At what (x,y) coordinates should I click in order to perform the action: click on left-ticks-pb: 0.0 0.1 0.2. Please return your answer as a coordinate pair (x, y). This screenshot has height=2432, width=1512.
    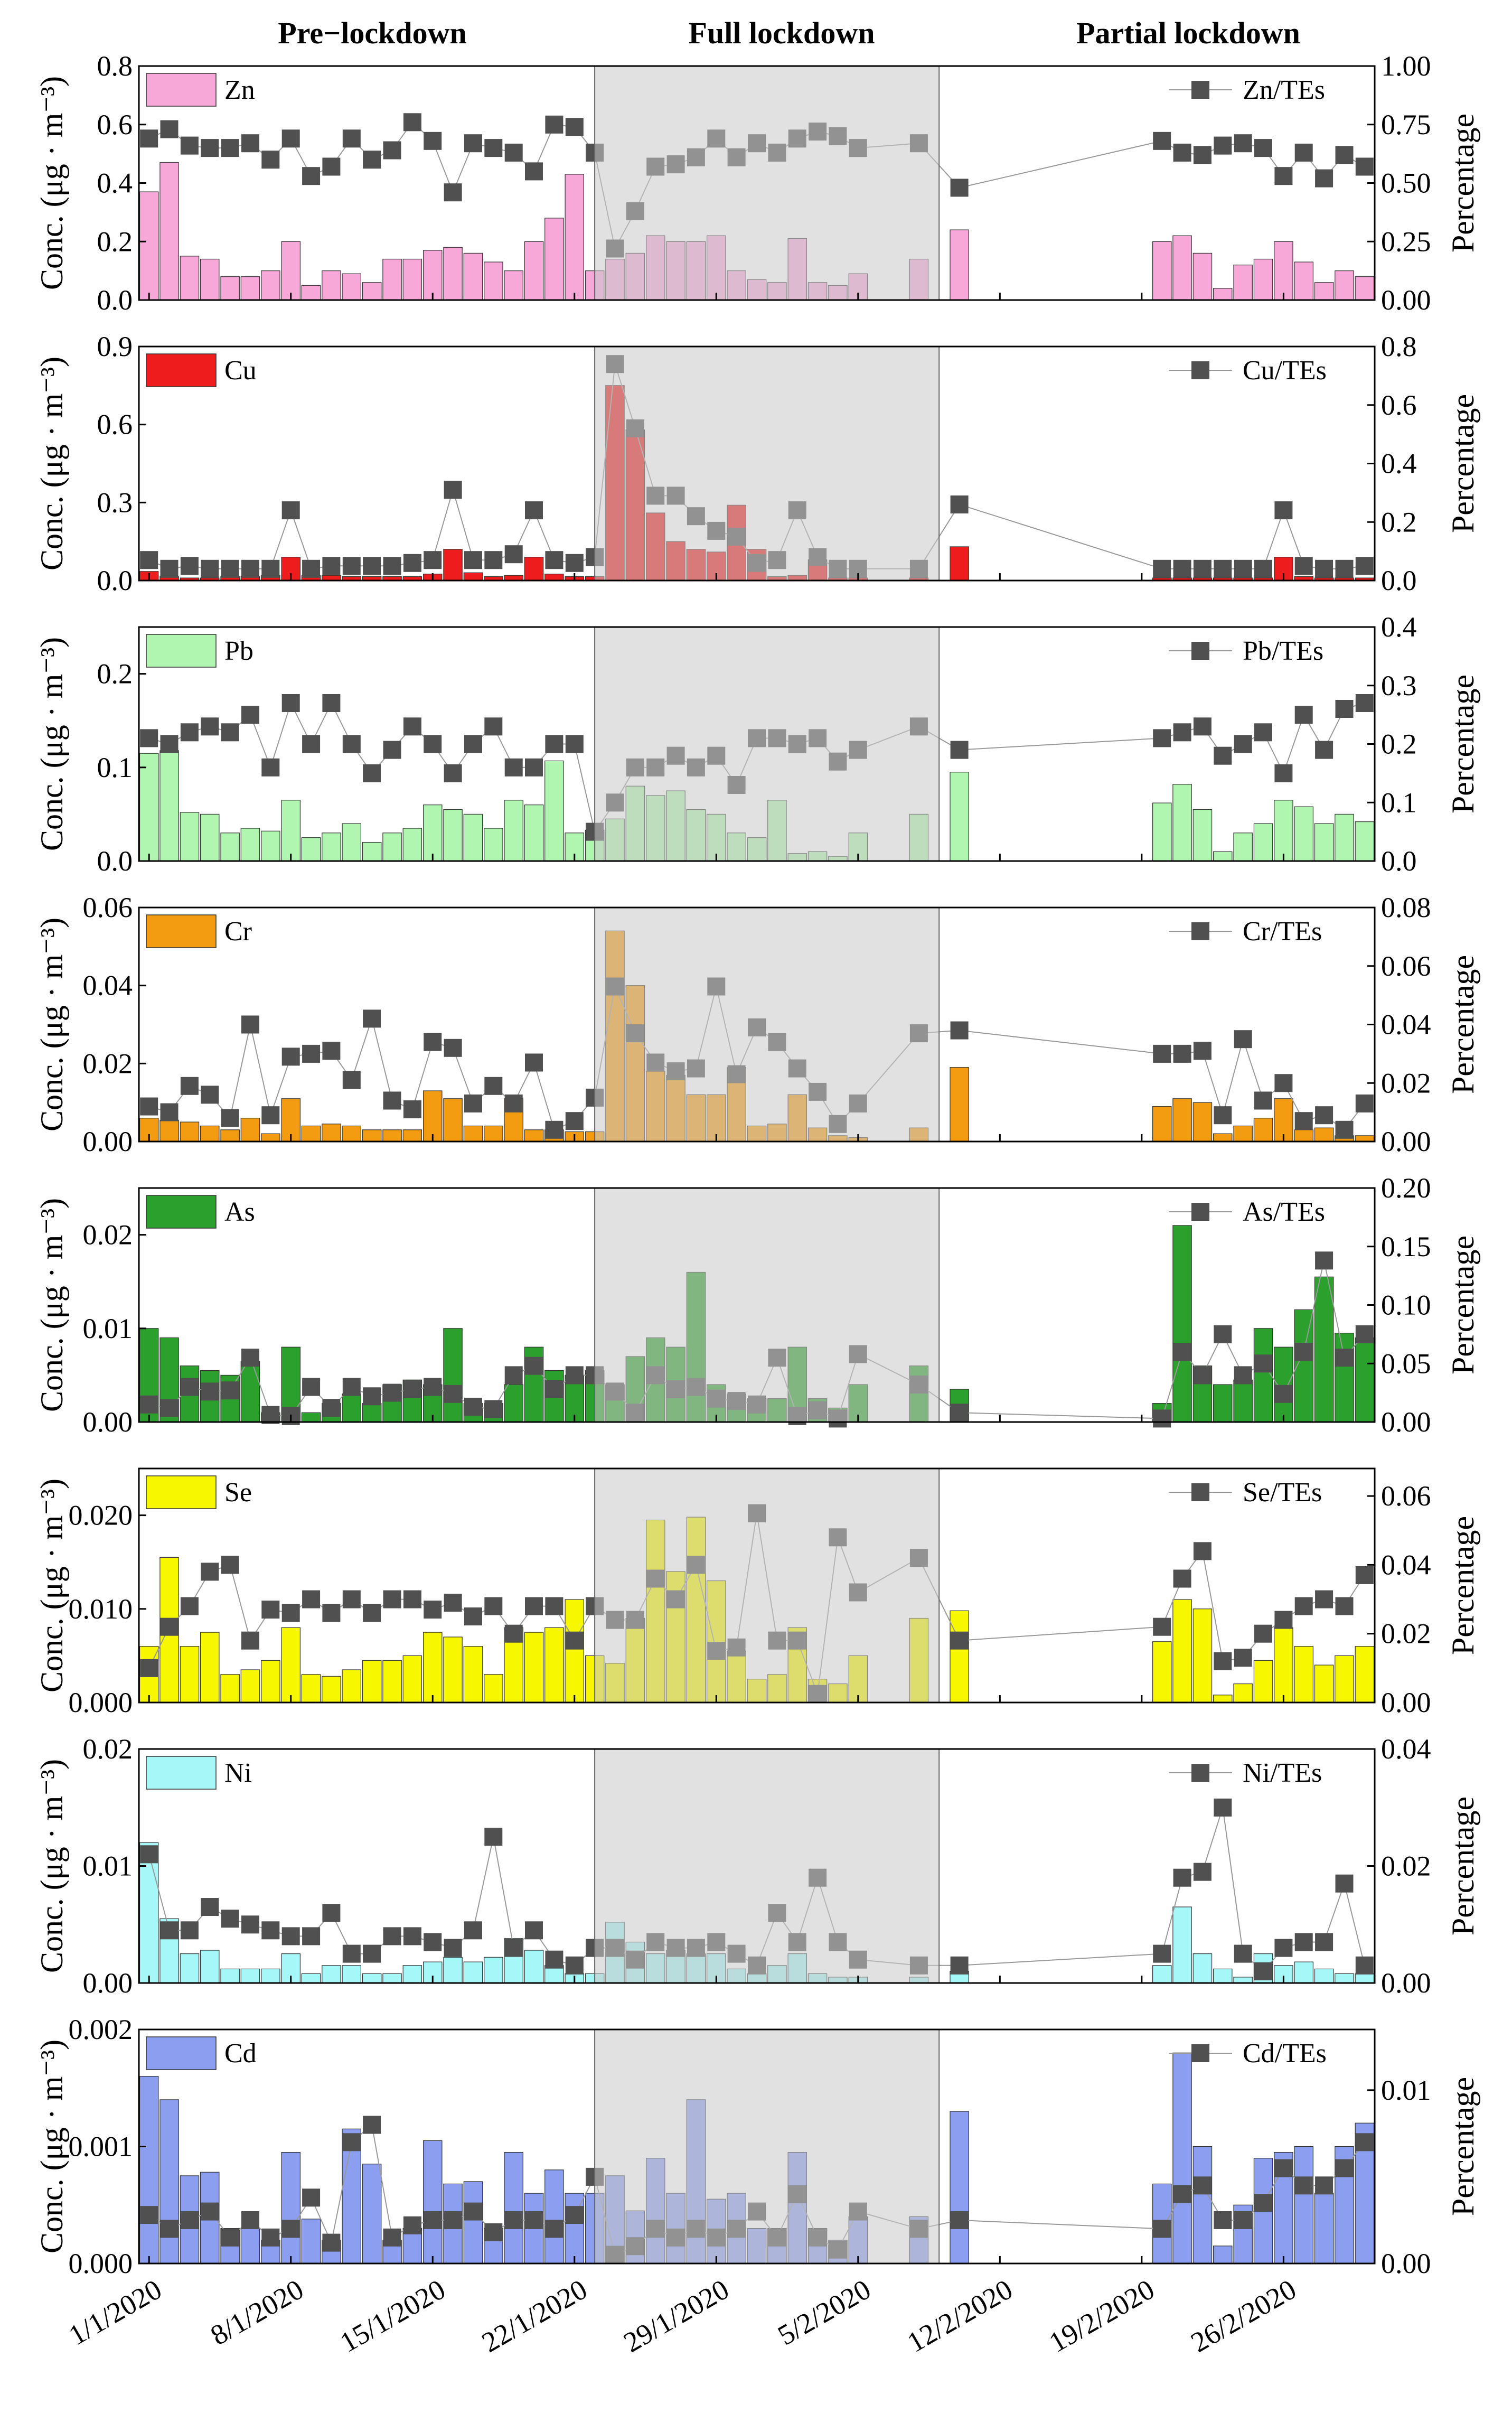
    Looking at the image, I should click on (121, 767).